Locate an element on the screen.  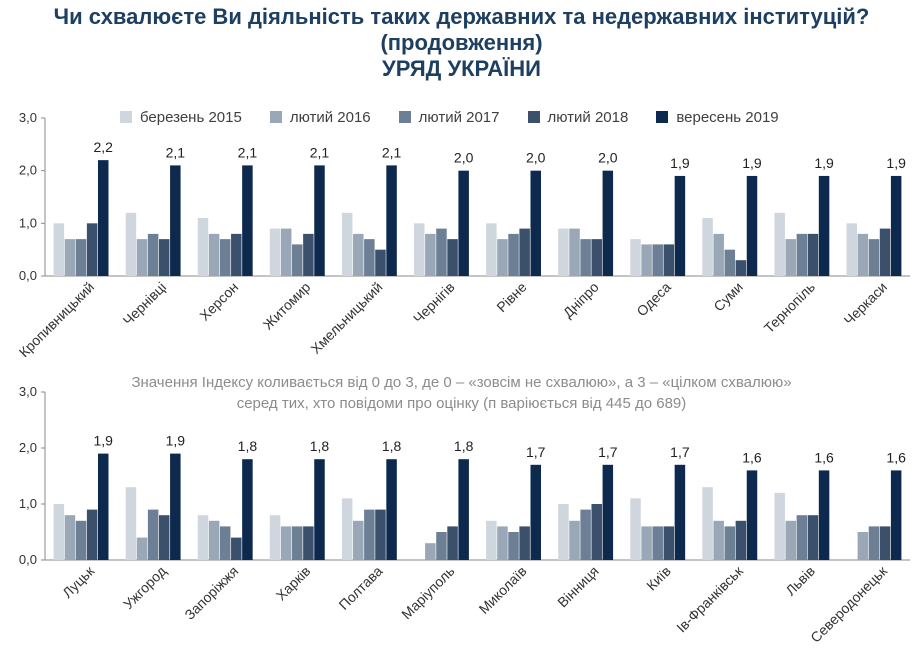
legend-label: лютий 2017 is located at coordinates (459, 117).